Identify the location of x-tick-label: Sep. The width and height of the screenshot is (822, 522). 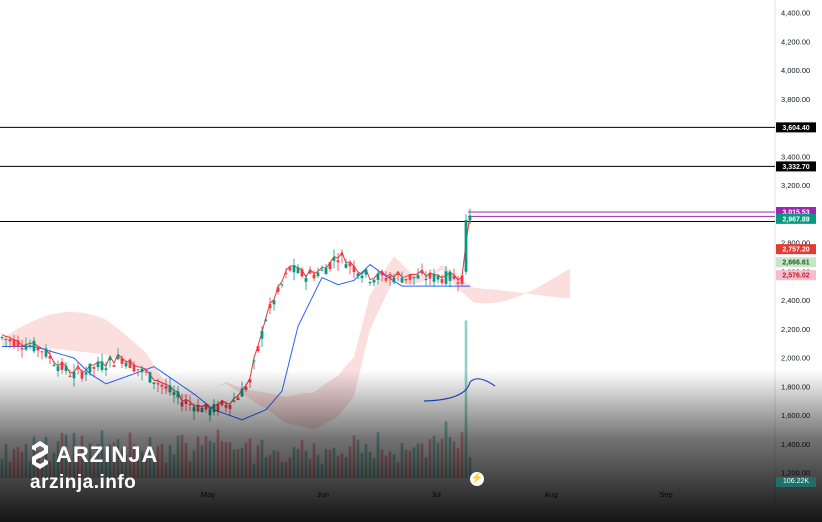
(665, 494).